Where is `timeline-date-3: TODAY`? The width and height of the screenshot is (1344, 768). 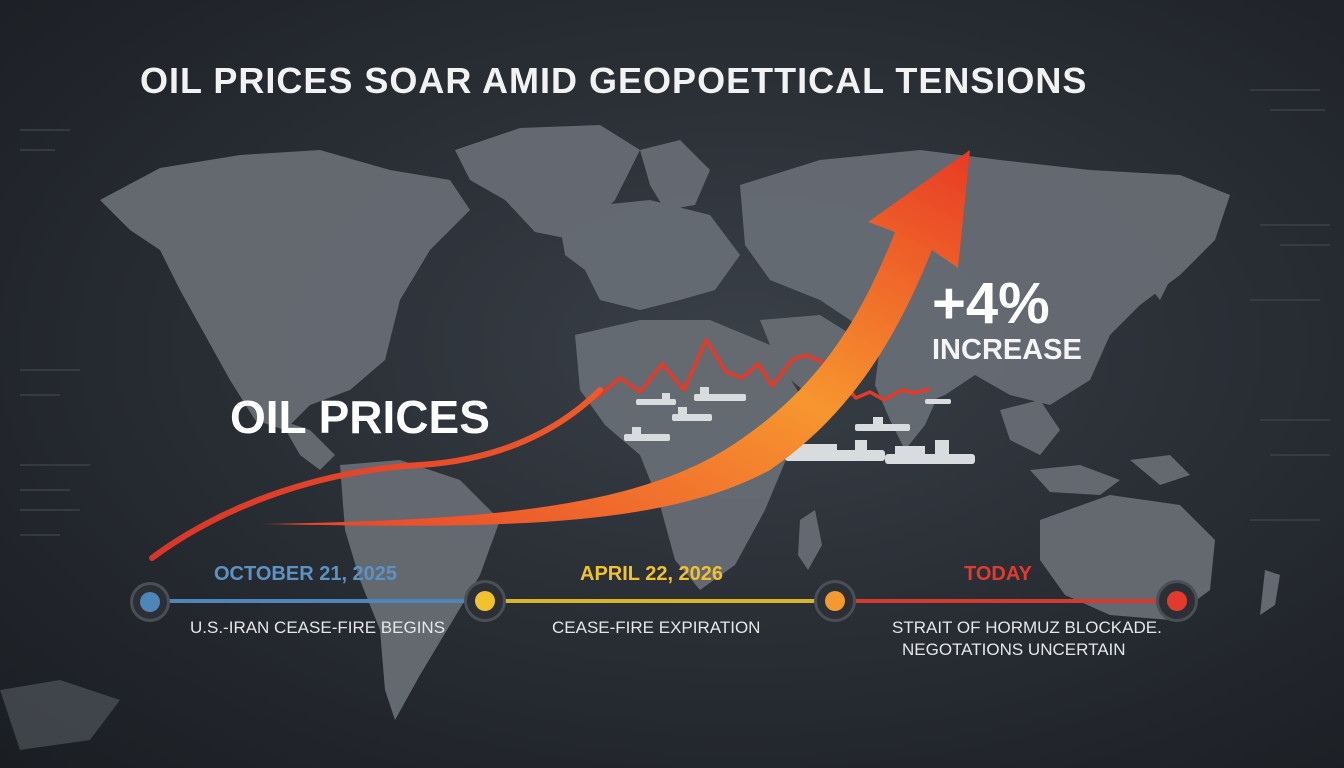
timeline-date-3: TODAY is located at coordinates (998, 574).